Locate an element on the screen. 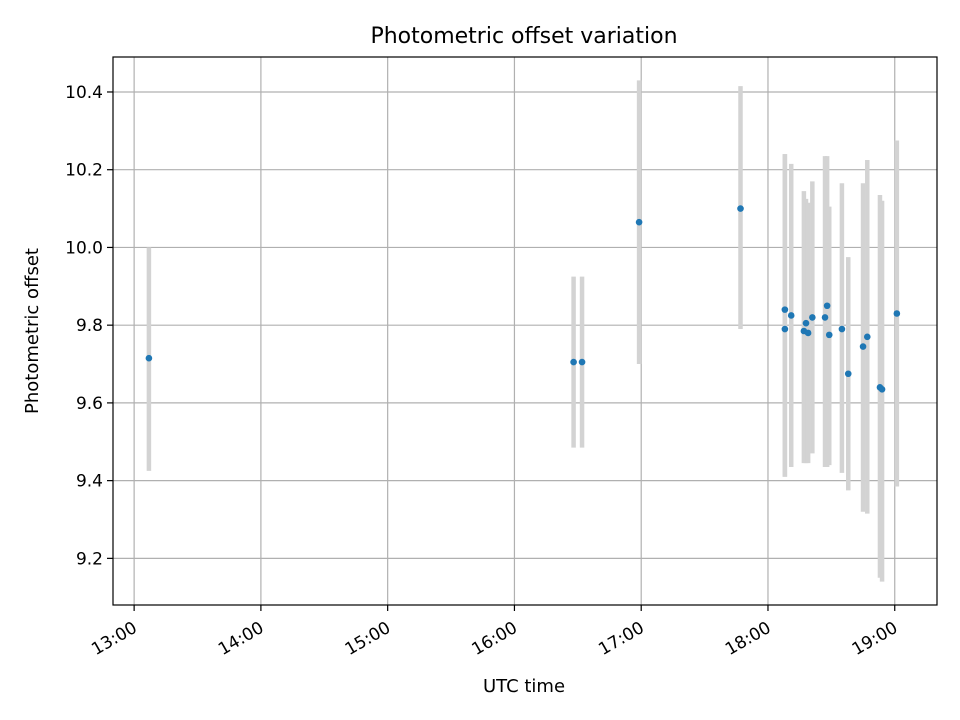 This screenshot has width=960, height=720. x-tick-label: 14:00 is located at coordinates (241, 639).